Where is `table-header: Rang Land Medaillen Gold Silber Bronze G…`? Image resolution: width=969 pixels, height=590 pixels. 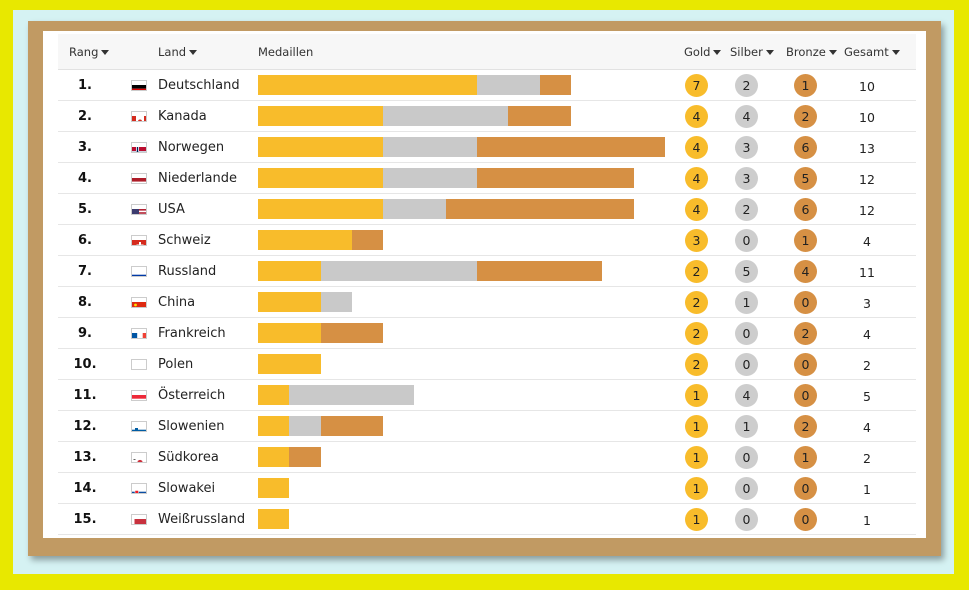 table-header: Rang Land Medaillen Gold Silber Bronze G… is located at coordinates (487, 52).